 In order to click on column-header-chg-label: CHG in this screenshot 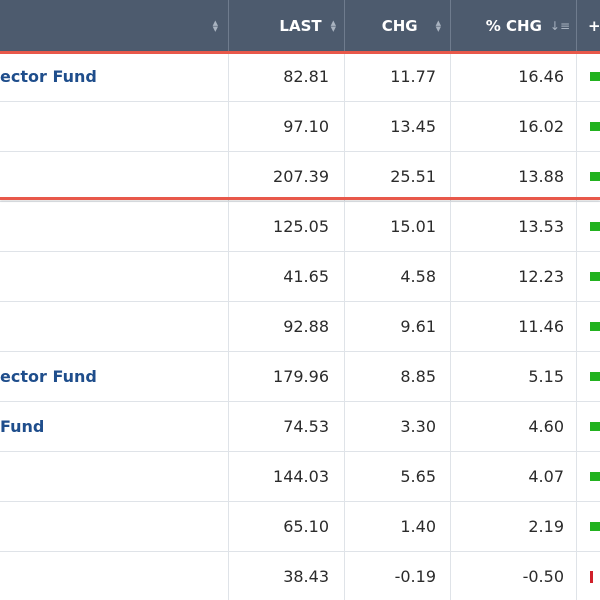, I will do `click(399, 26)`.